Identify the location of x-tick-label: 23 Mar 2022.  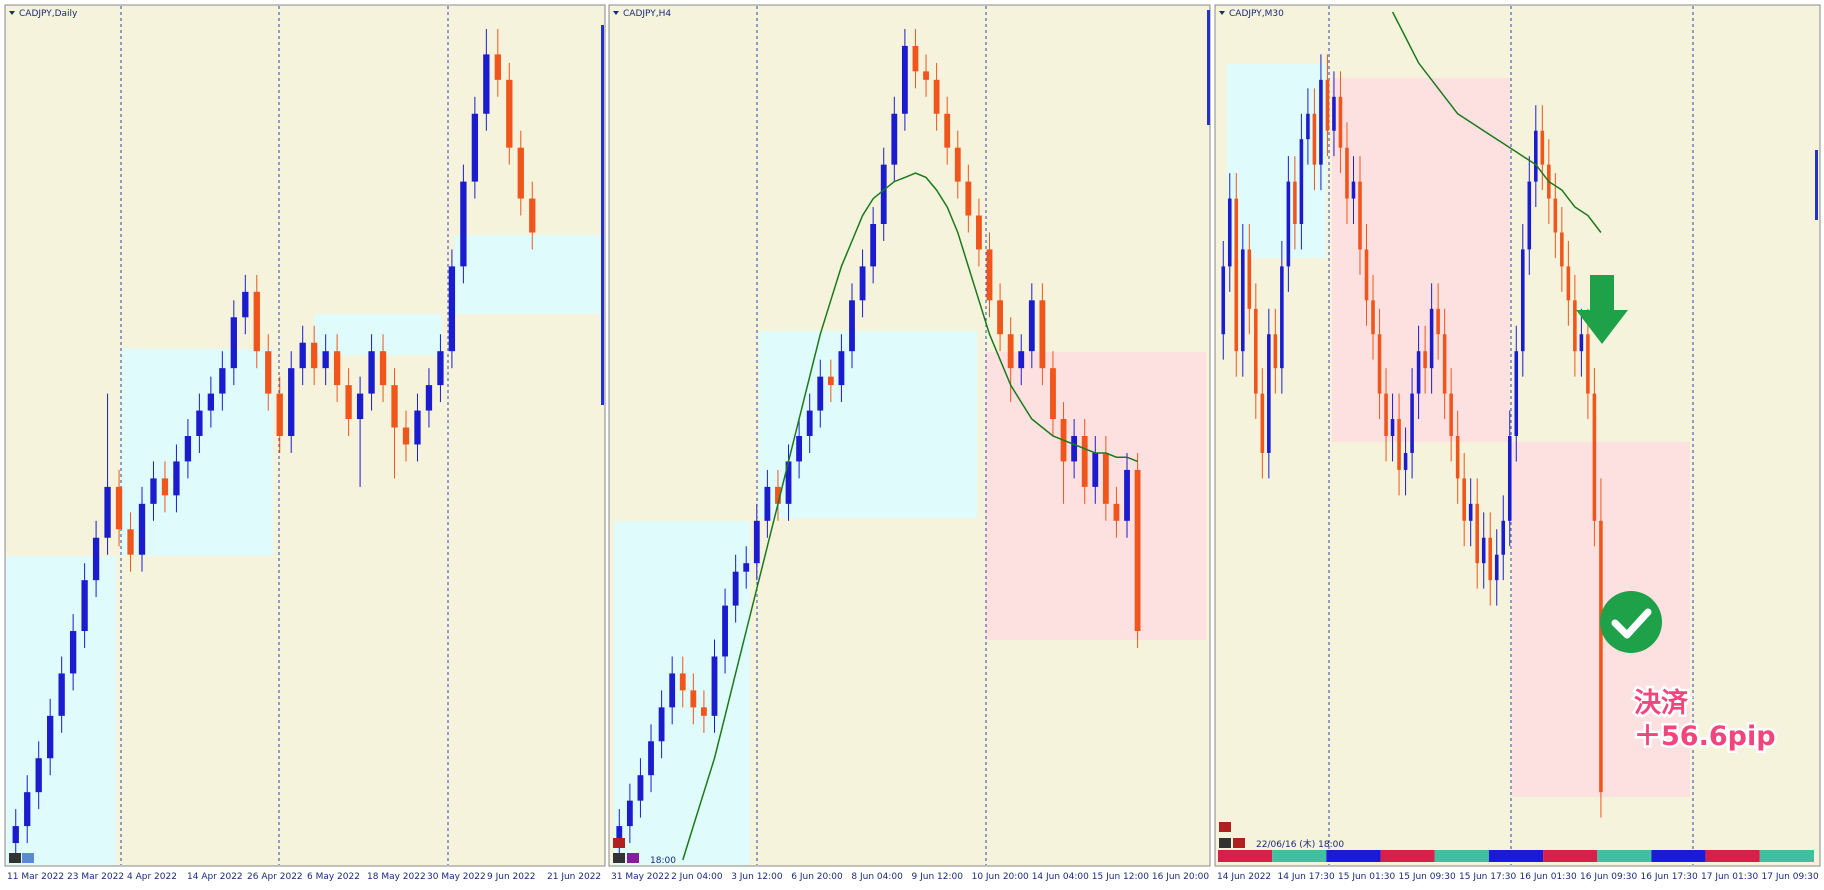
(95, 877).